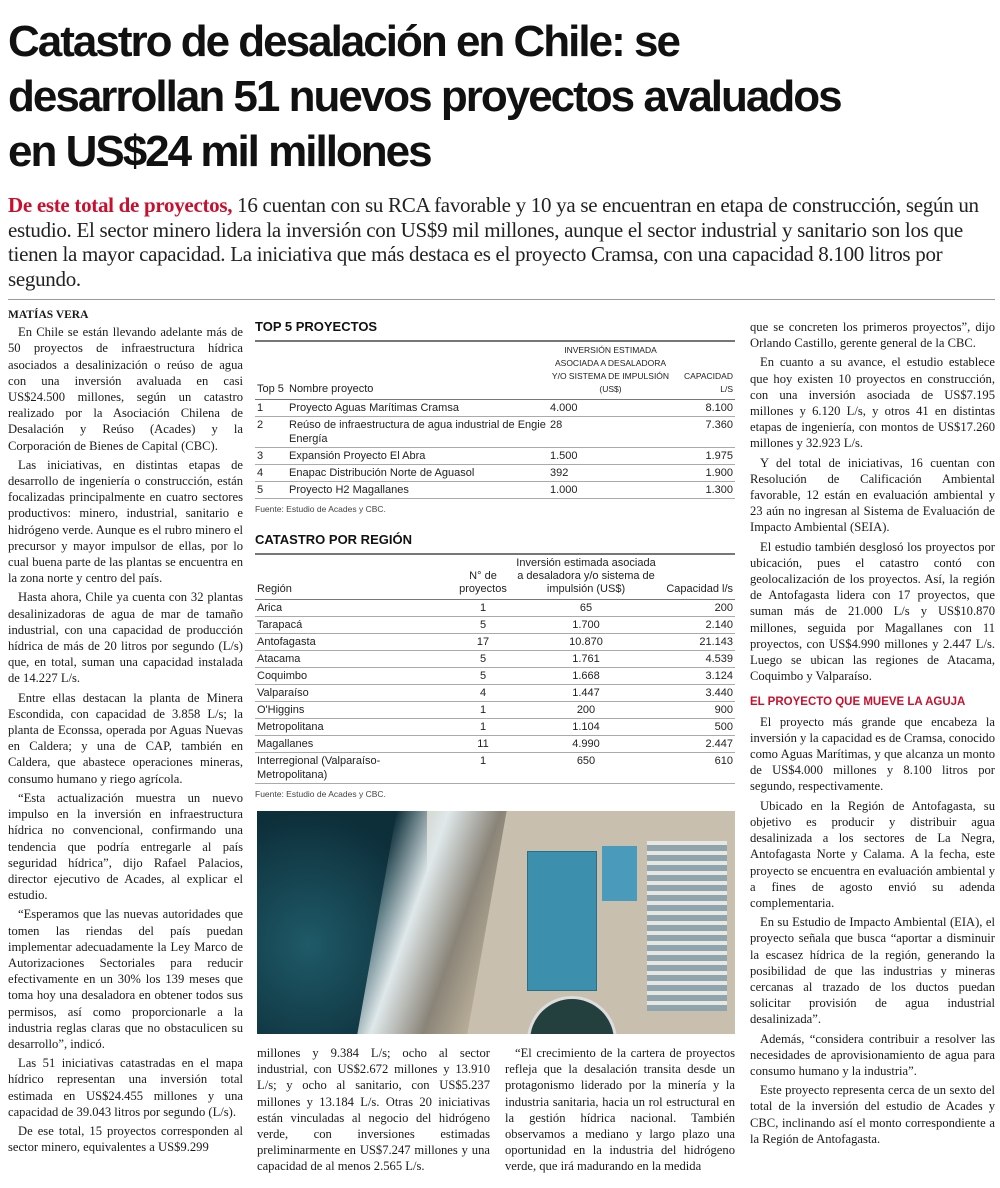 This screenshot has height=1188, width=1000. I want to click on table-cell: 2.447, so click(697, 744).